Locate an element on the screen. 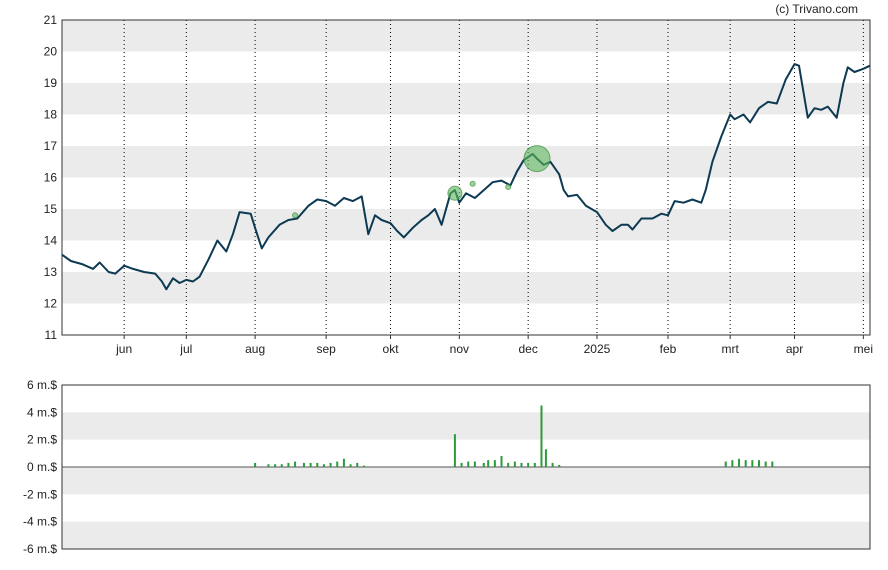  volume-y-tick-label: -4 m.$ is located at coordinates (40, 522).